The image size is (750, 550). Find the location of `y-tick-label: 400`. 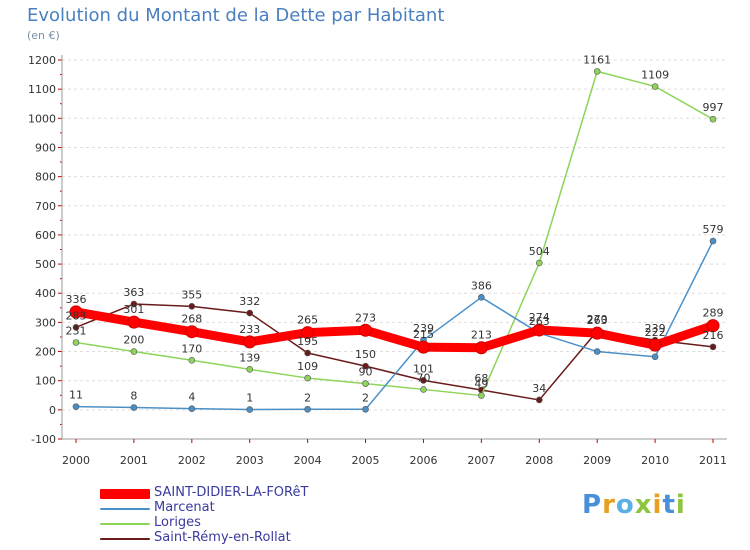

y-tick-label: 400 is located at coordinates (45, 293).